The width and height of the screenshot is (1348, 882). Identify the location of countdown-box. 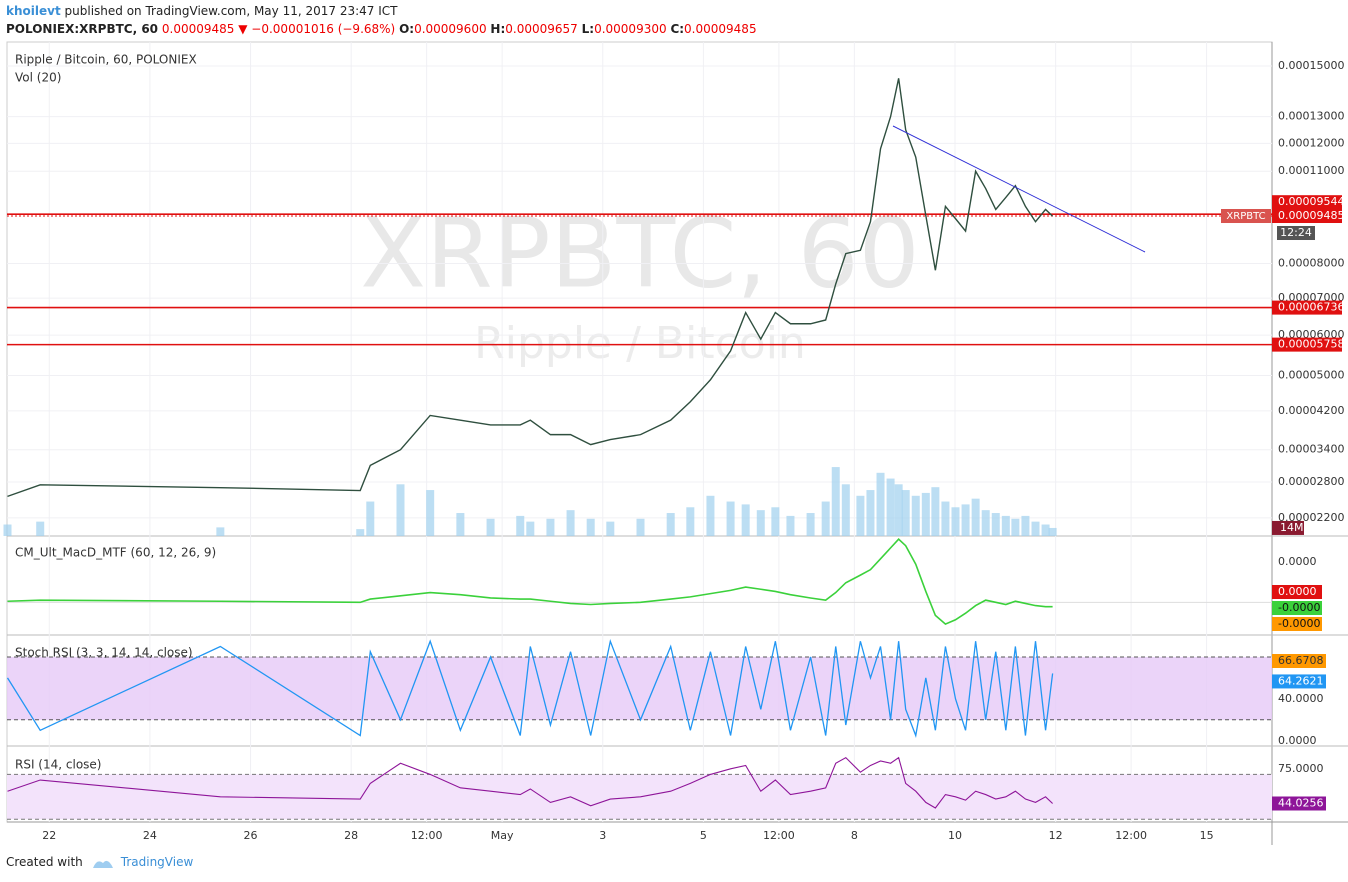
(1296, 233).